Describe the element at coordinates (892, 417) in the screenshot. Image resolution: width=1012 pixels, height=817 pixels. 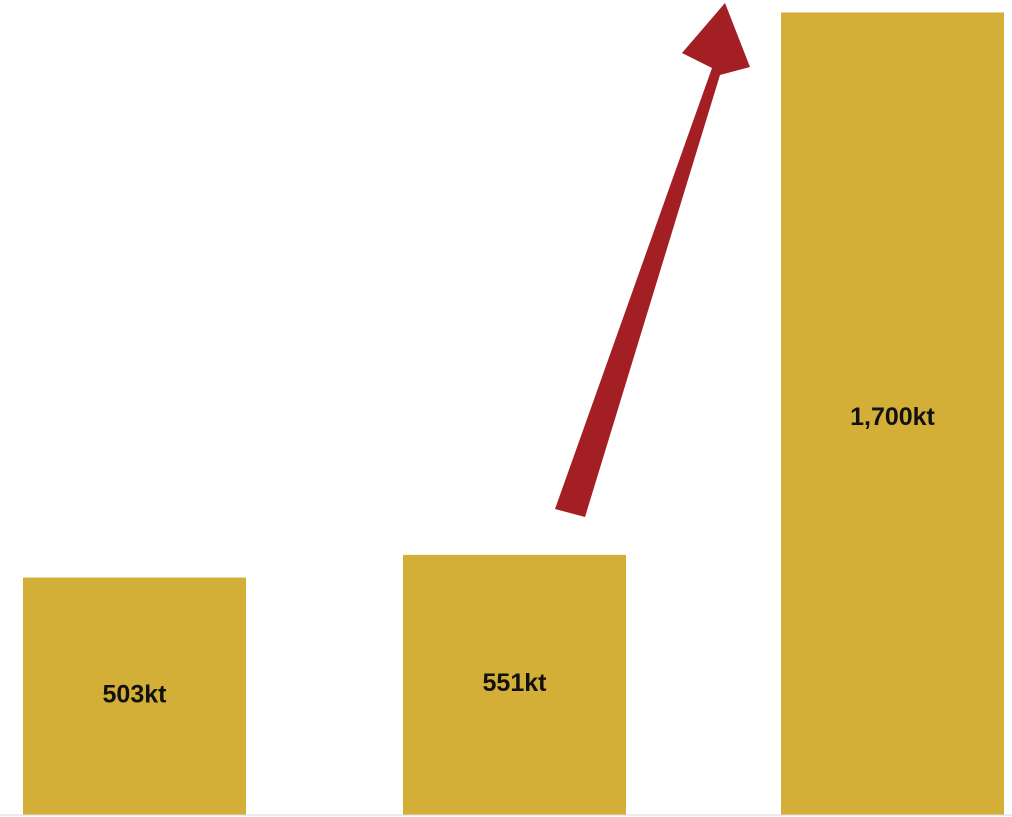
I see `data-label-3: 1,700kt` at that location.